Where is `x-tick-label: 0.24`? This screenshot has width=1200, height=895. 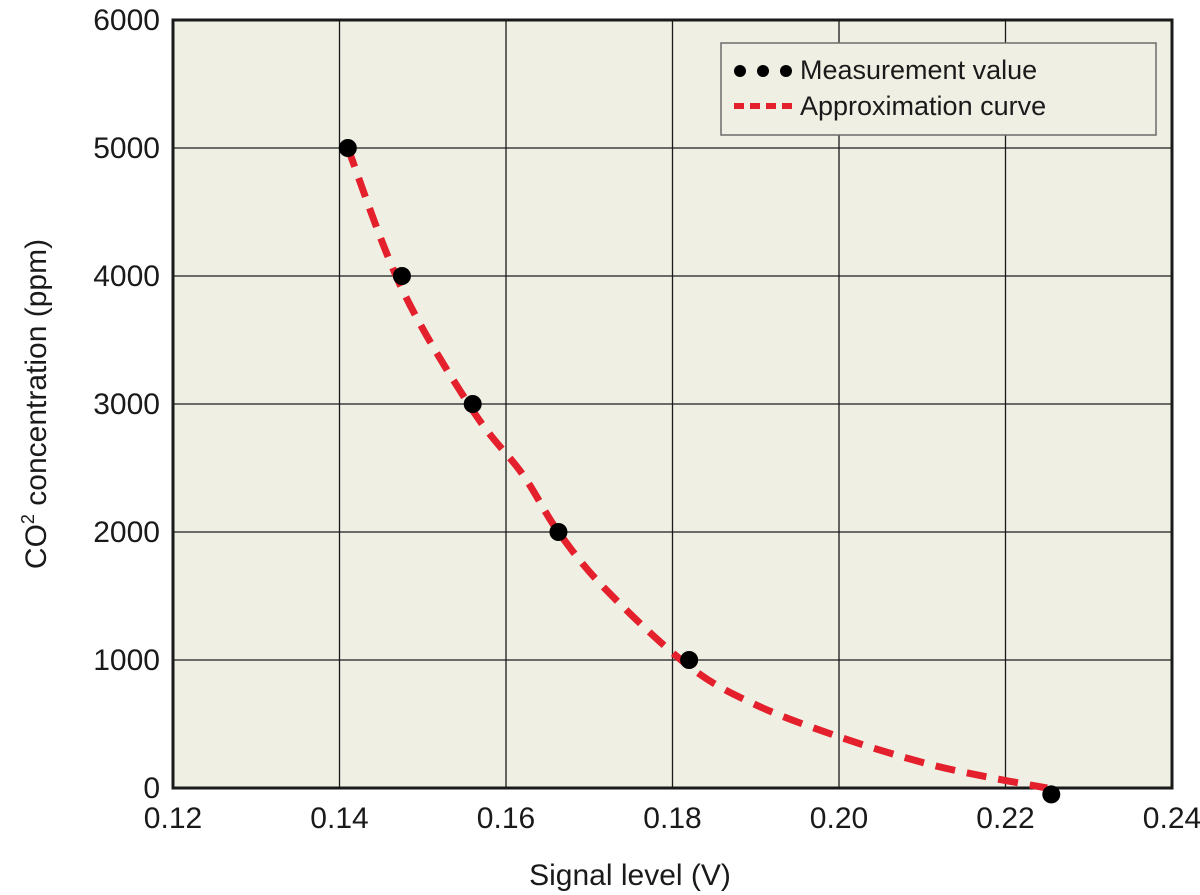
x-tick-label: 0.24 is located at coordinates (1171, 818).